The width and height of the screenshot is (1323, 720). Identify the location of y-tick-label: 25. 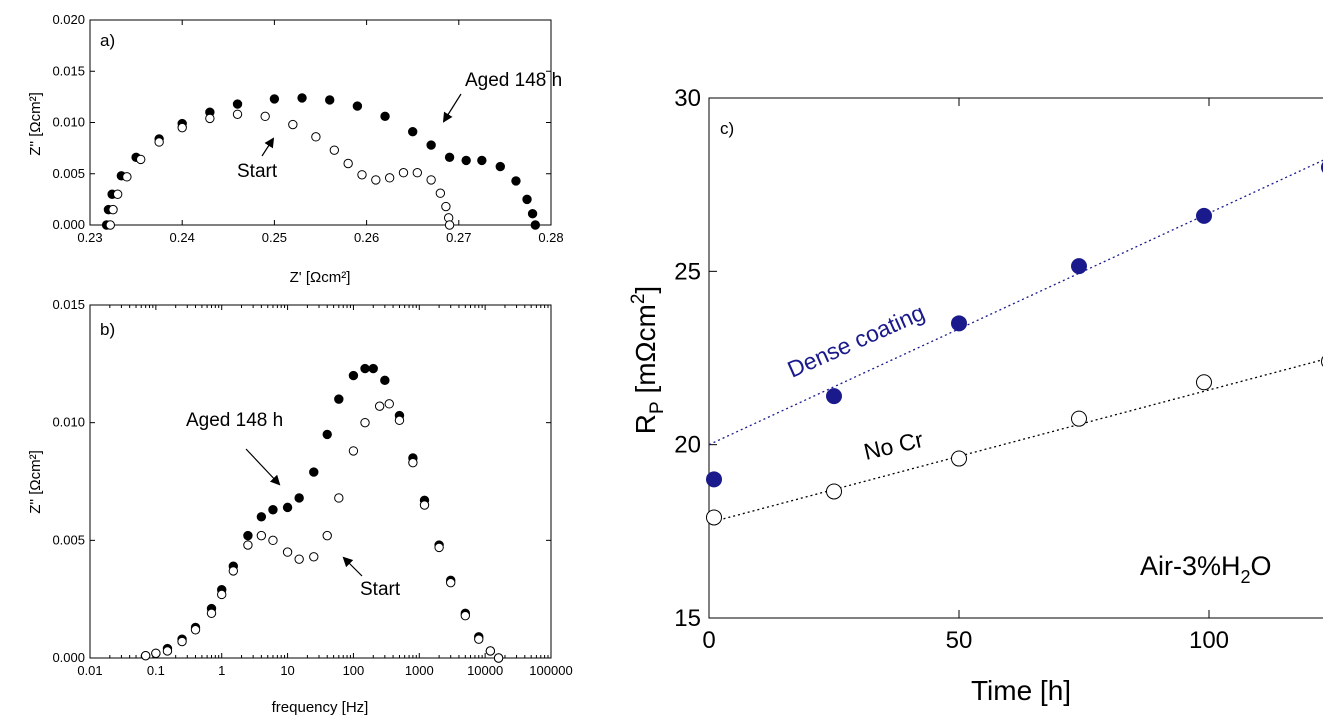
(687, 271).